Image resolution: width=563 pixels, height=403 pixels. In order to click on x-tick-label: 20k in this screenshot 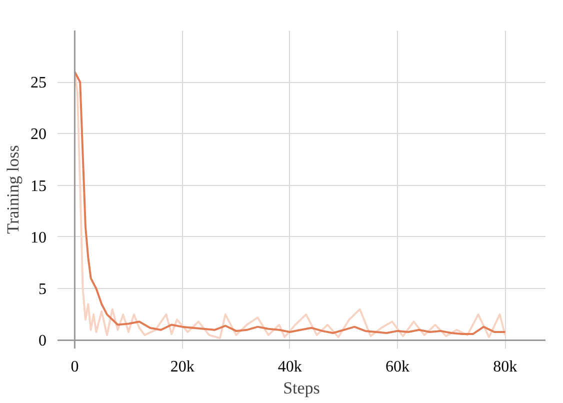, I will do `click(182, 367)`.